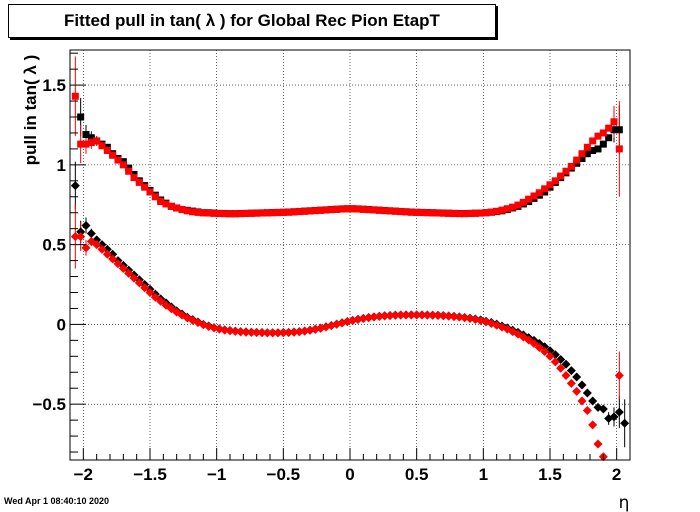 This screenshot has height=512, width=700. What do you see at coordinates (150, 474) in the screenshot?
I see `x-tick-label: −1.5` at bounding box center [150, 474].